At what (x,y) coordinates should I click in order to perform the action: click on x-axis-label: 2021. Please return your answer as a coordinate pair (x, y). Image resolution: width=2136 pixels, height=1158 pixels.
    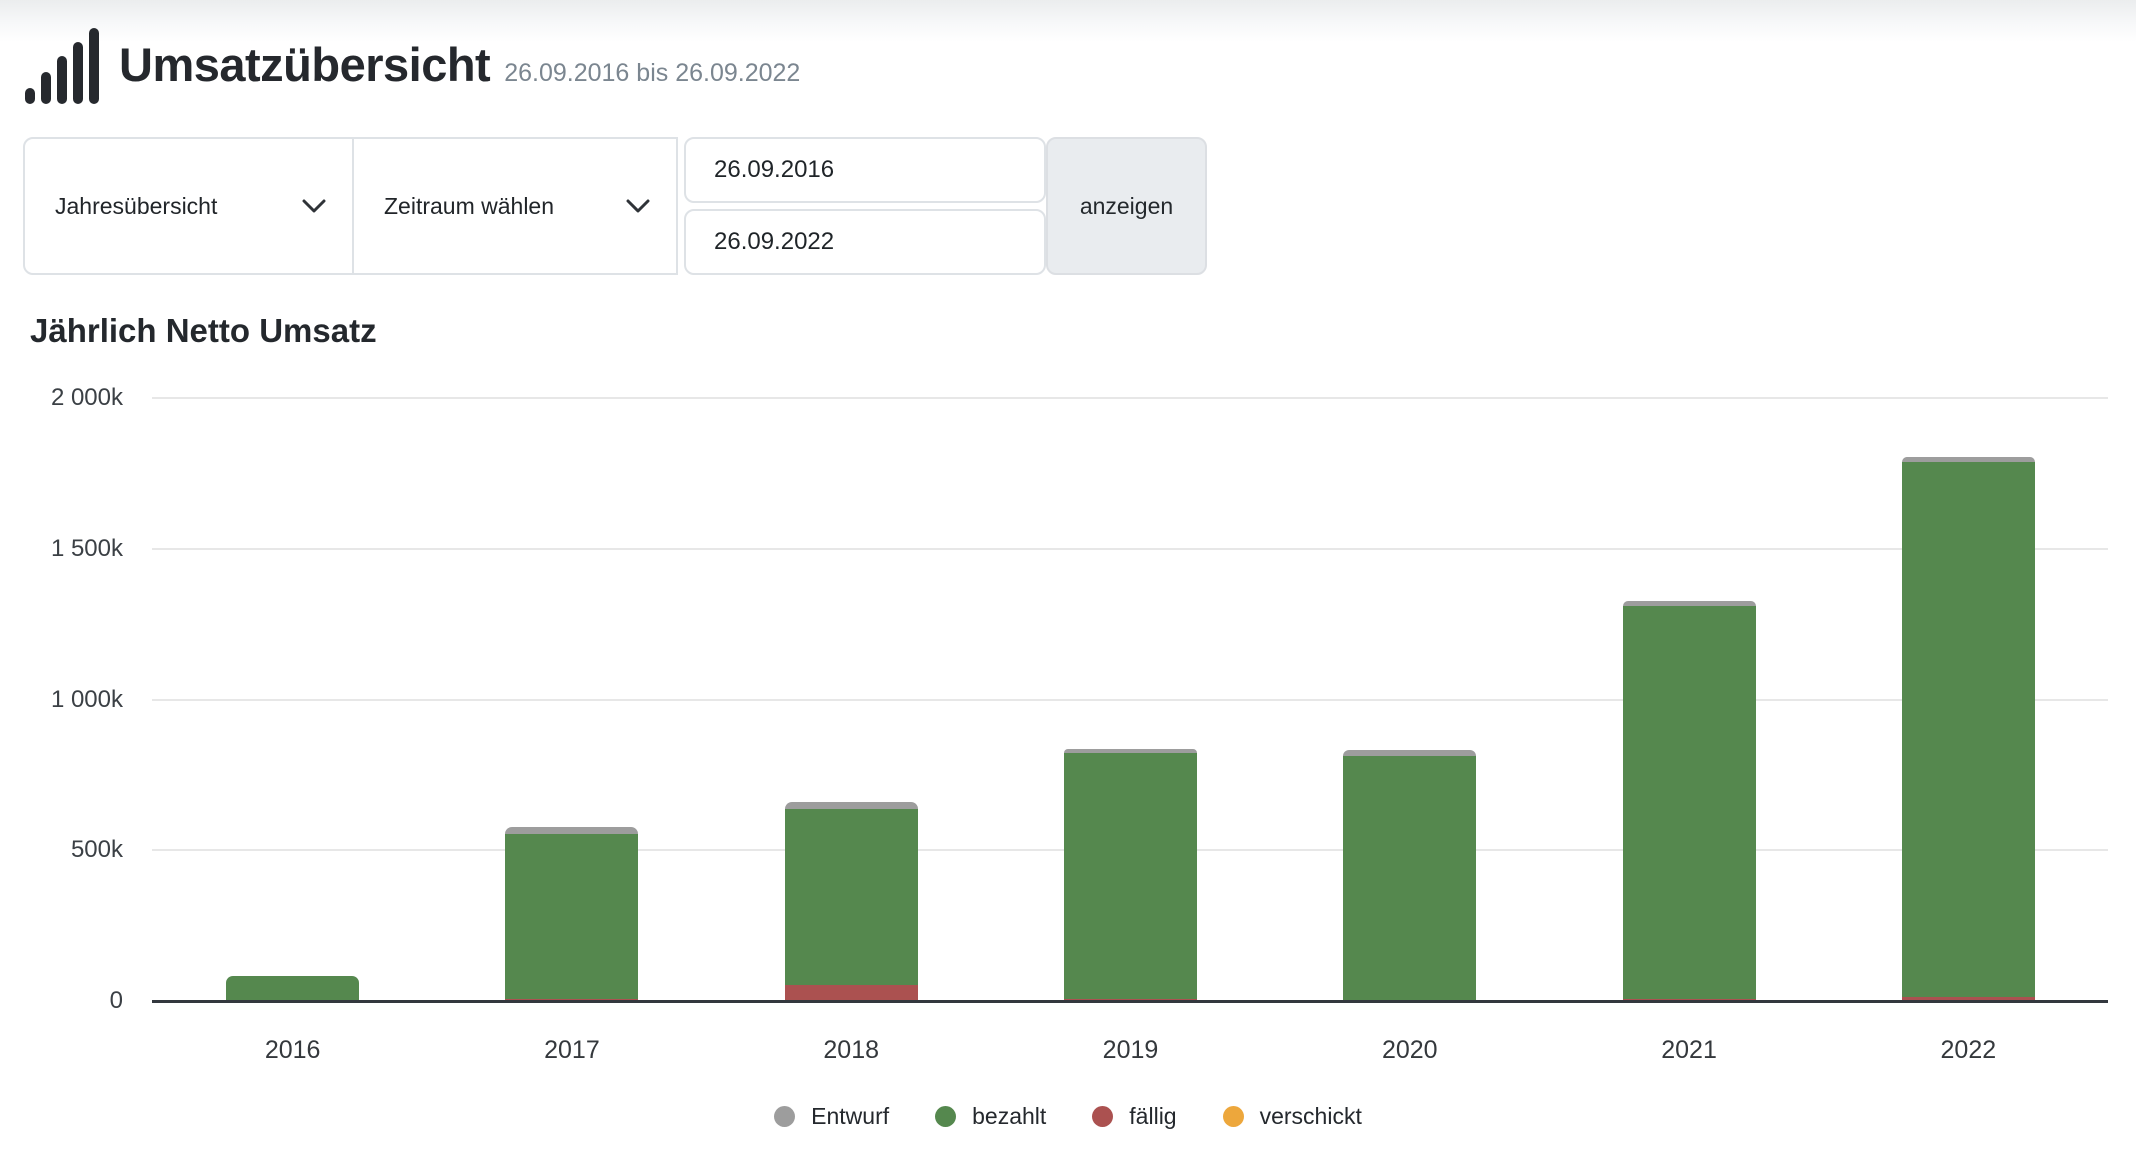
    Looking at the image, I should click on (1689, 1050).